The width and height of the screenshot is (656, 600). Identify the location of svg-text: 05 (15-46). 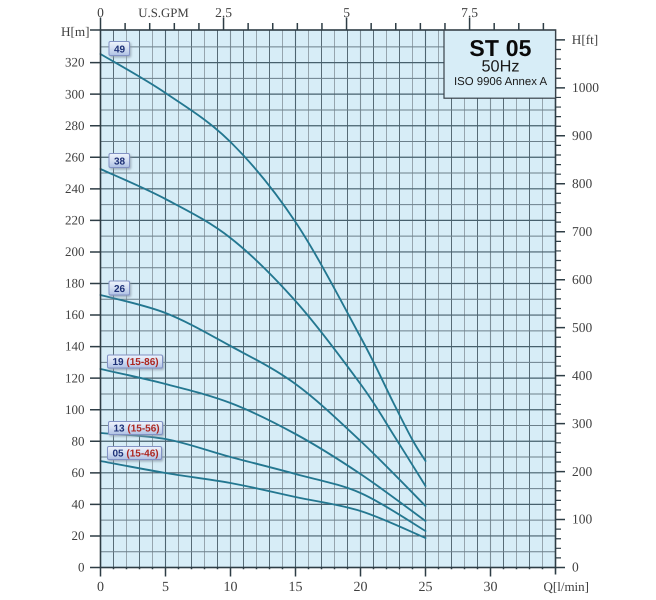
(136, 454).